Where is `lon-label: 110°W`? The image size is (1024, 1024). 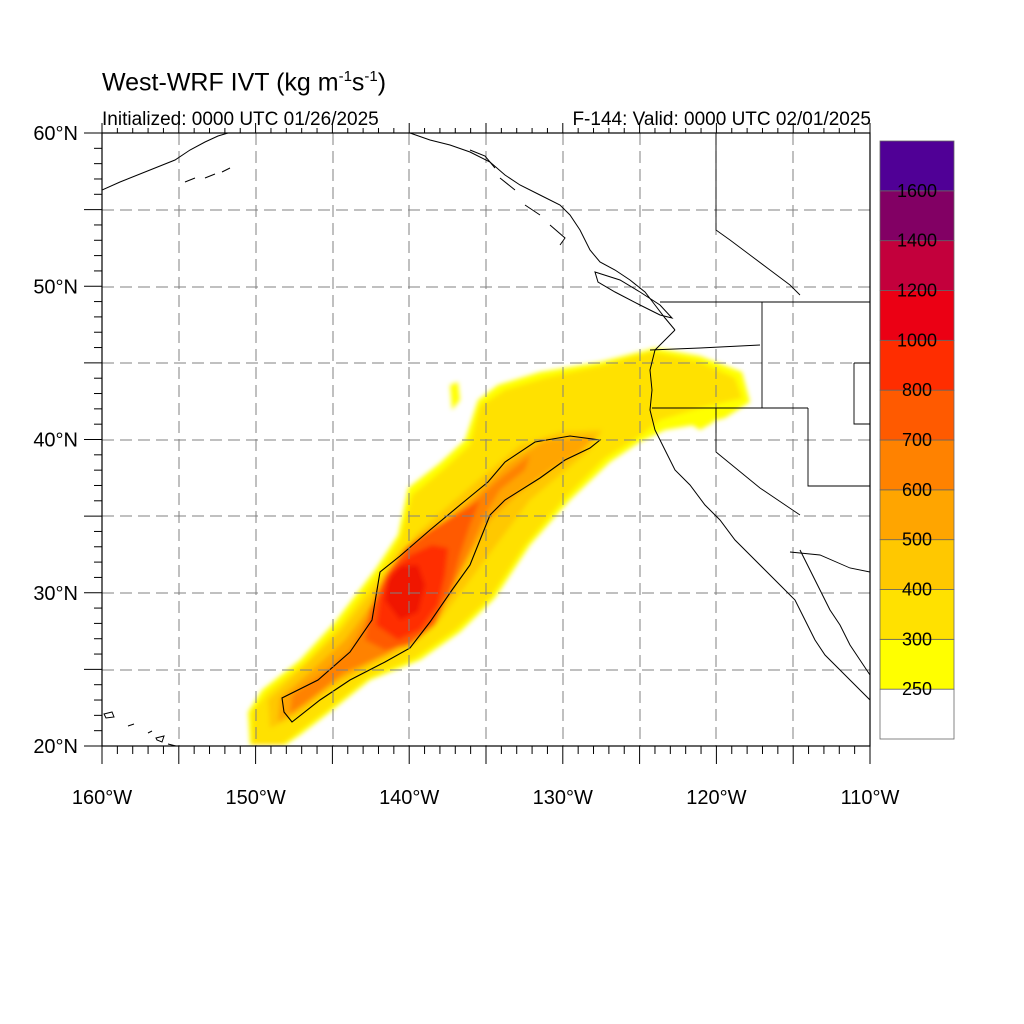 lon-label: 110°W is located at coordinates (870, 798).